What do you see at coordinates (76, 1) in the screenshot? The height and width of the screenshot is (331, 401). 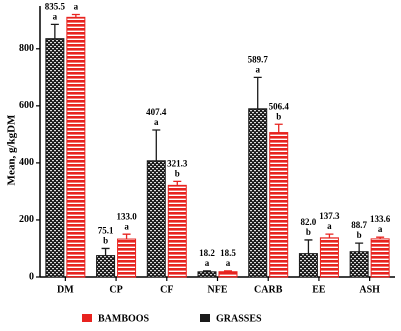 I see `value-label: 910.3` at bounding box center [76, 1].